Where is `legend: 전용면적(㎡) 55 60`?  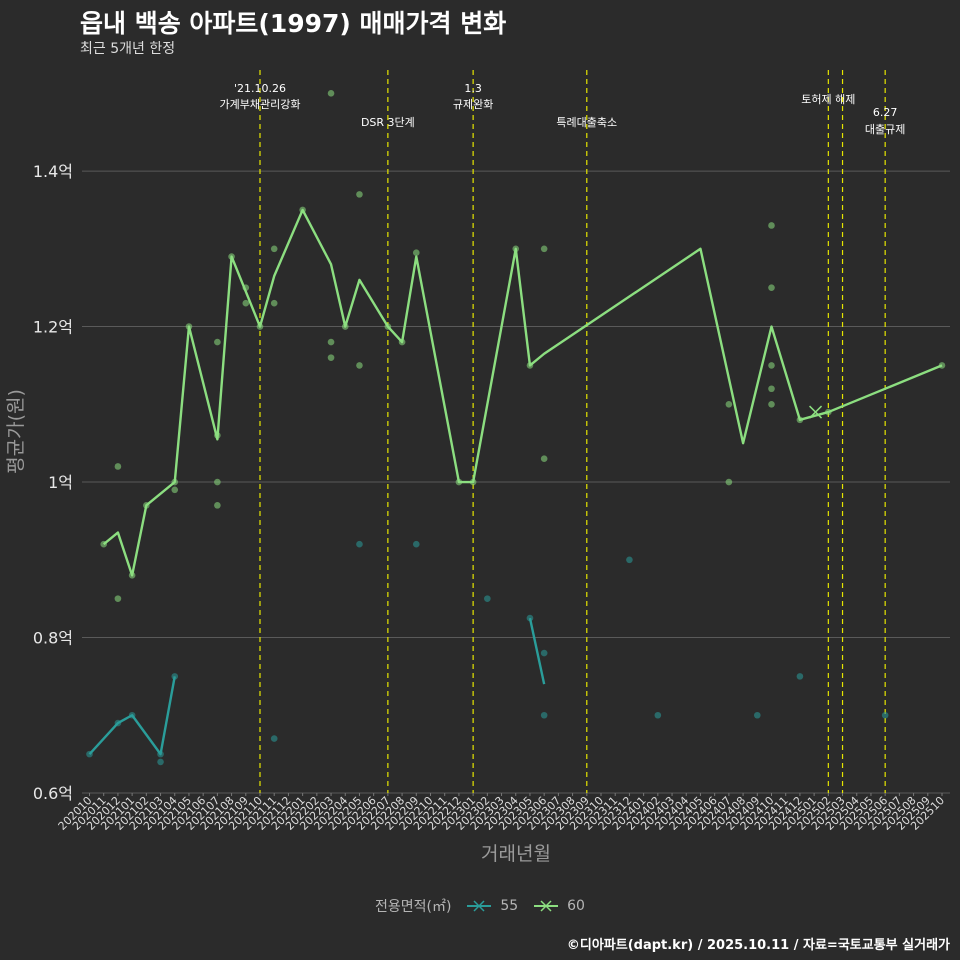 legend: 전용면적(㎡) 55 60 is located at coordinates (480, 906).